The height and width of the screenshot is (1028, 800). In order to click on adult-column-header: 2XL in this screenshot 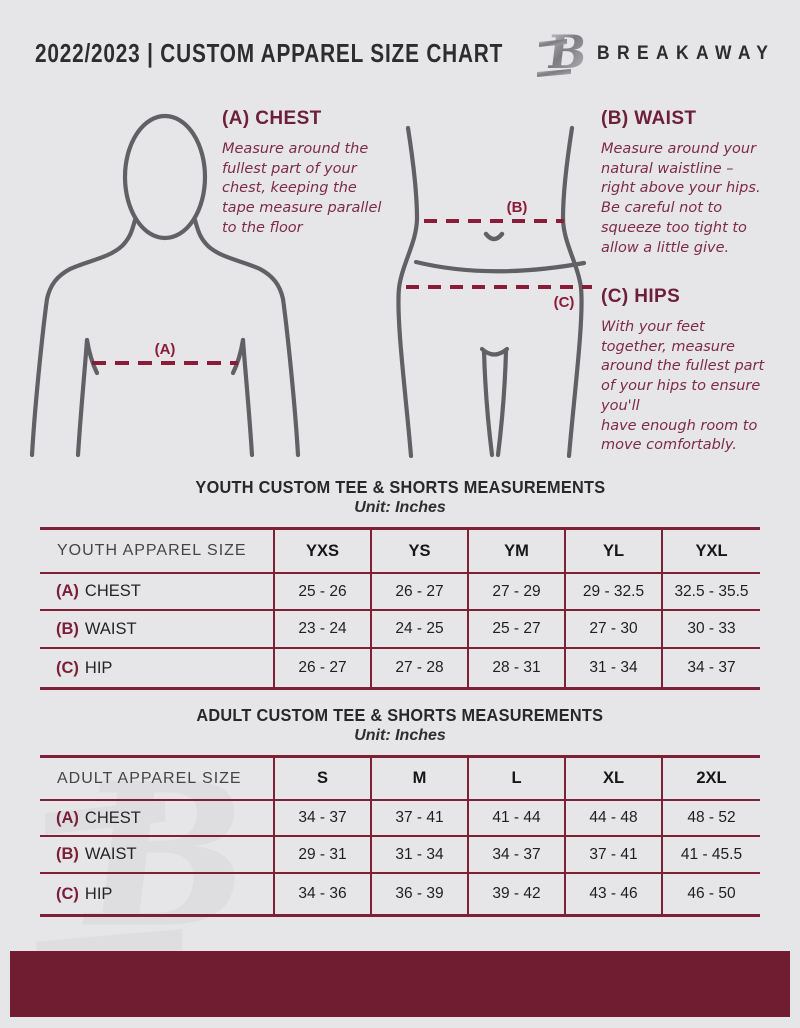, I will do `click(711, 779)`.